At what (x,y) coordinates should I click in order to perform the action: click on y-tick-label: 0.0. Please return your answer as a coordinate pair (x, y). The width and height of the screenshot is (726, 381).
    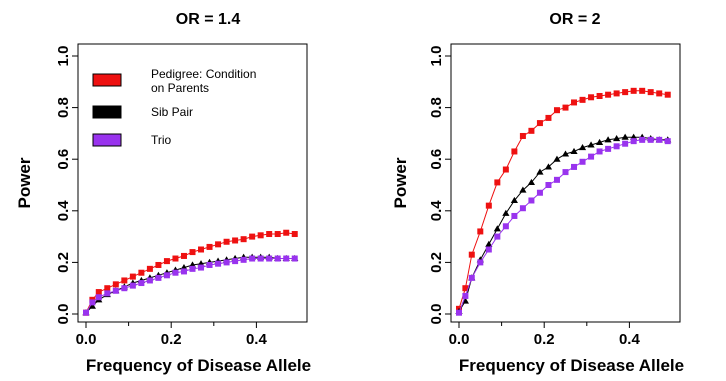
    Looking at the image, I should click on (436, 314).